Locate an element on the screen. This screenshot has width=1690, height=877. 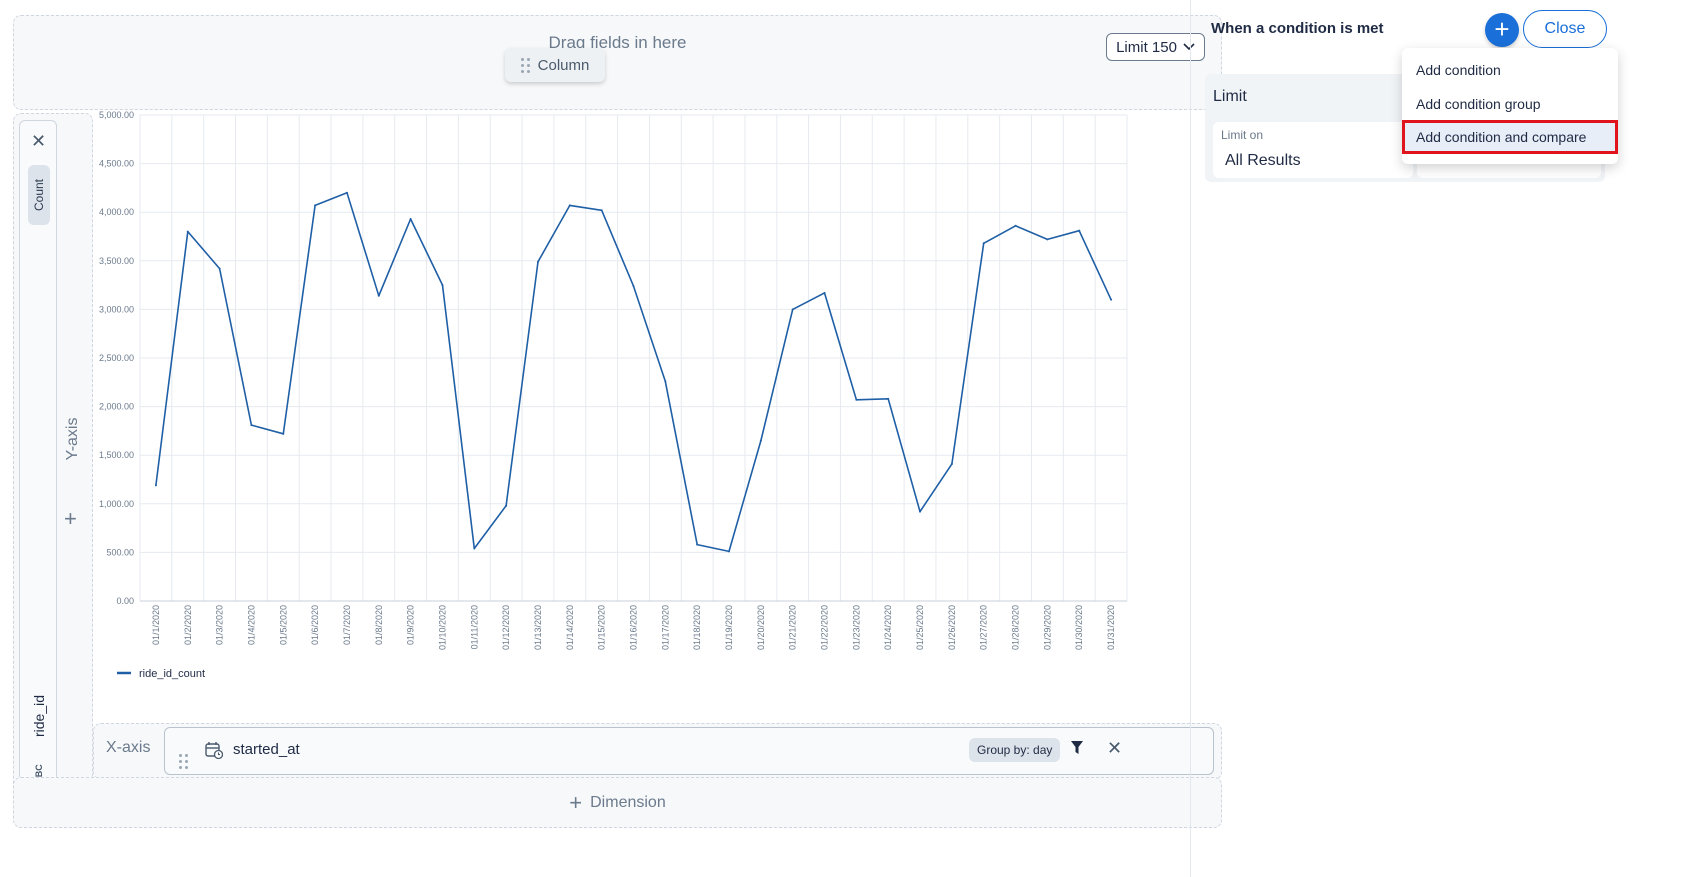
x-tick-label: 01/16/2020 is located at coordinates (634, 627).